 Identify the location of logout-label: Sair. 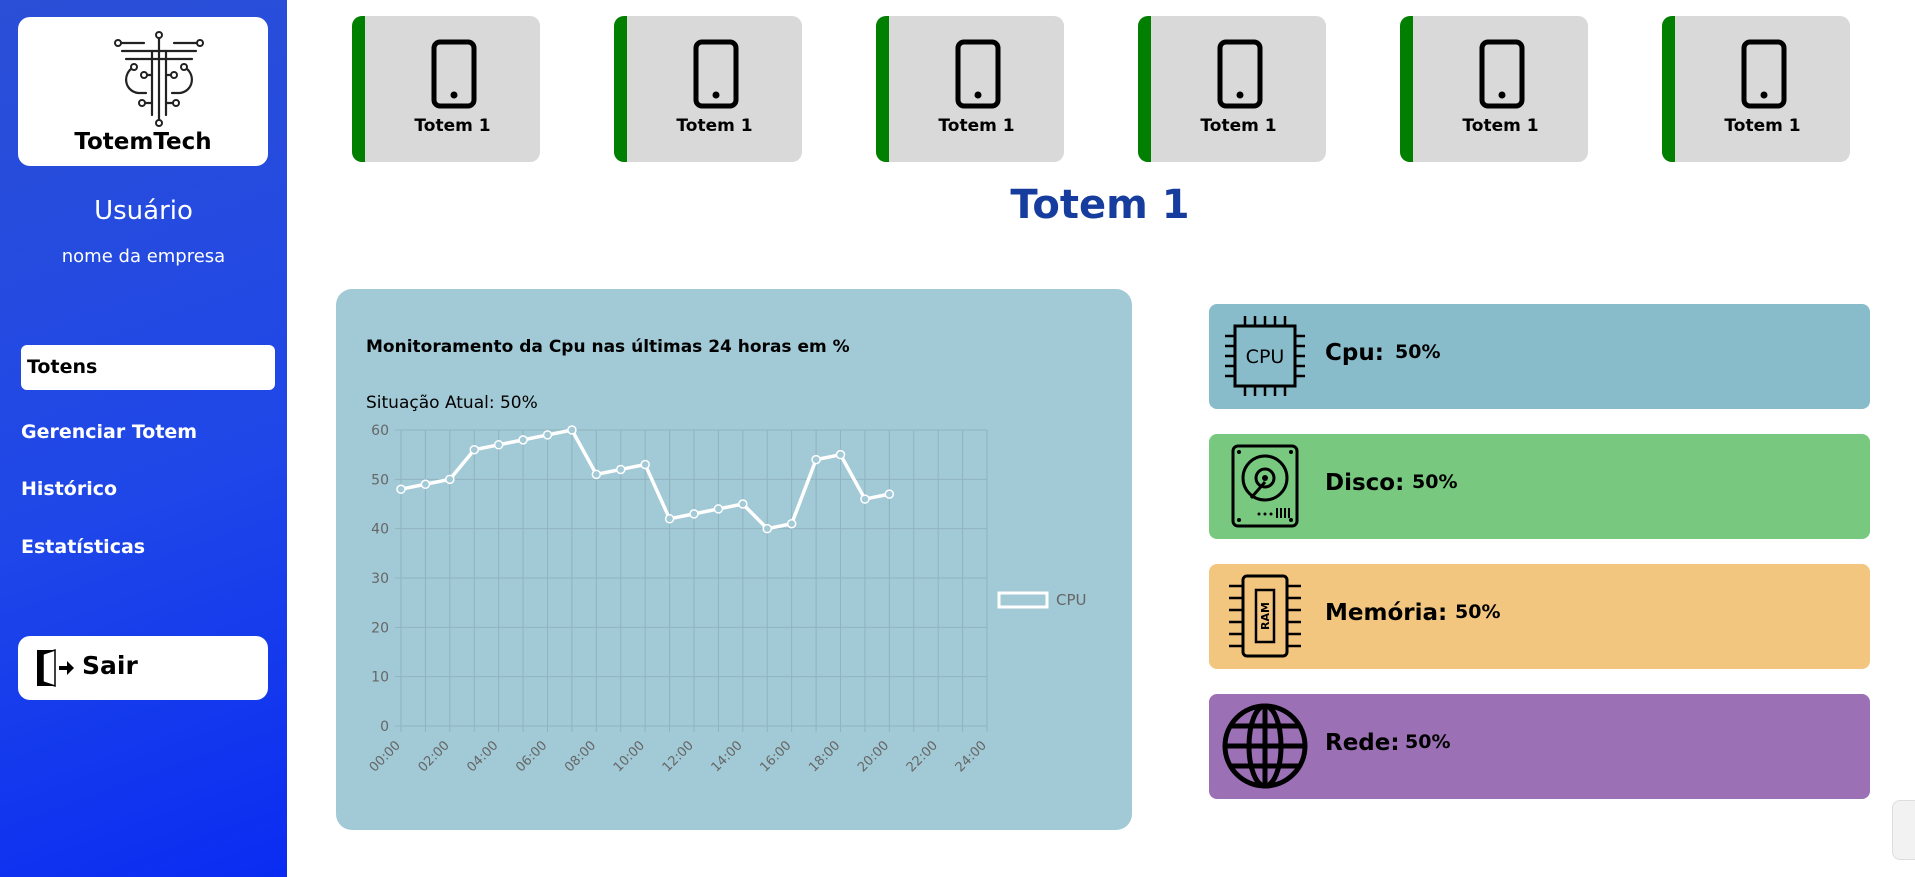
(110, 665).